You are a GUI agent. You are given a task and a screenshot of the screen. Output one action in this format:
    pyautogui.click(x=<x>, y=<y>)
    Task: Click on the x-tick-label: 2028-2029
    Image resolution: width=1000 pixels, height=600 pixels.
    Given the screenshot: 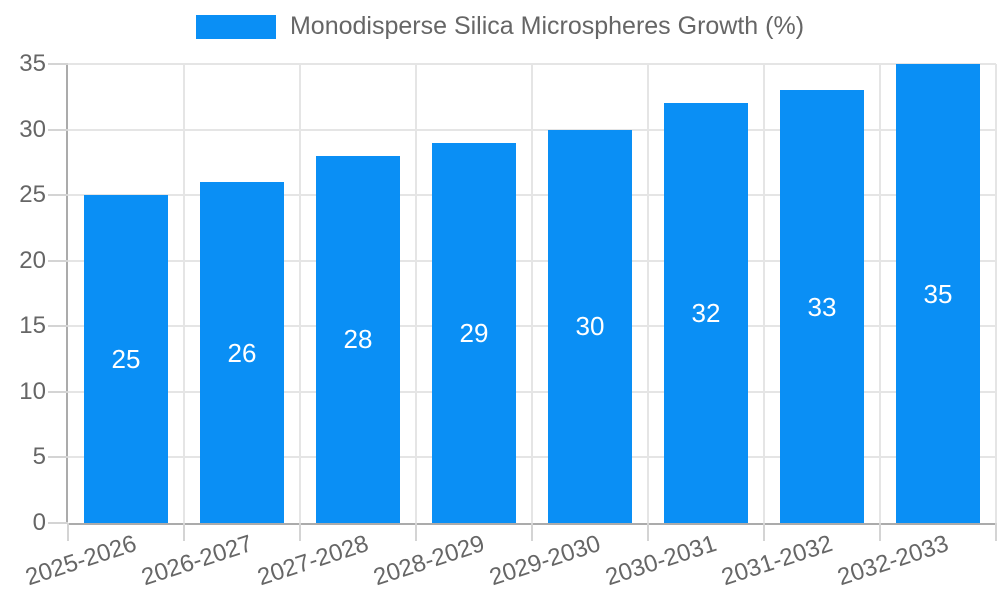 What is the action you would take?
    pyautogui.click(x=429, y=561)
    